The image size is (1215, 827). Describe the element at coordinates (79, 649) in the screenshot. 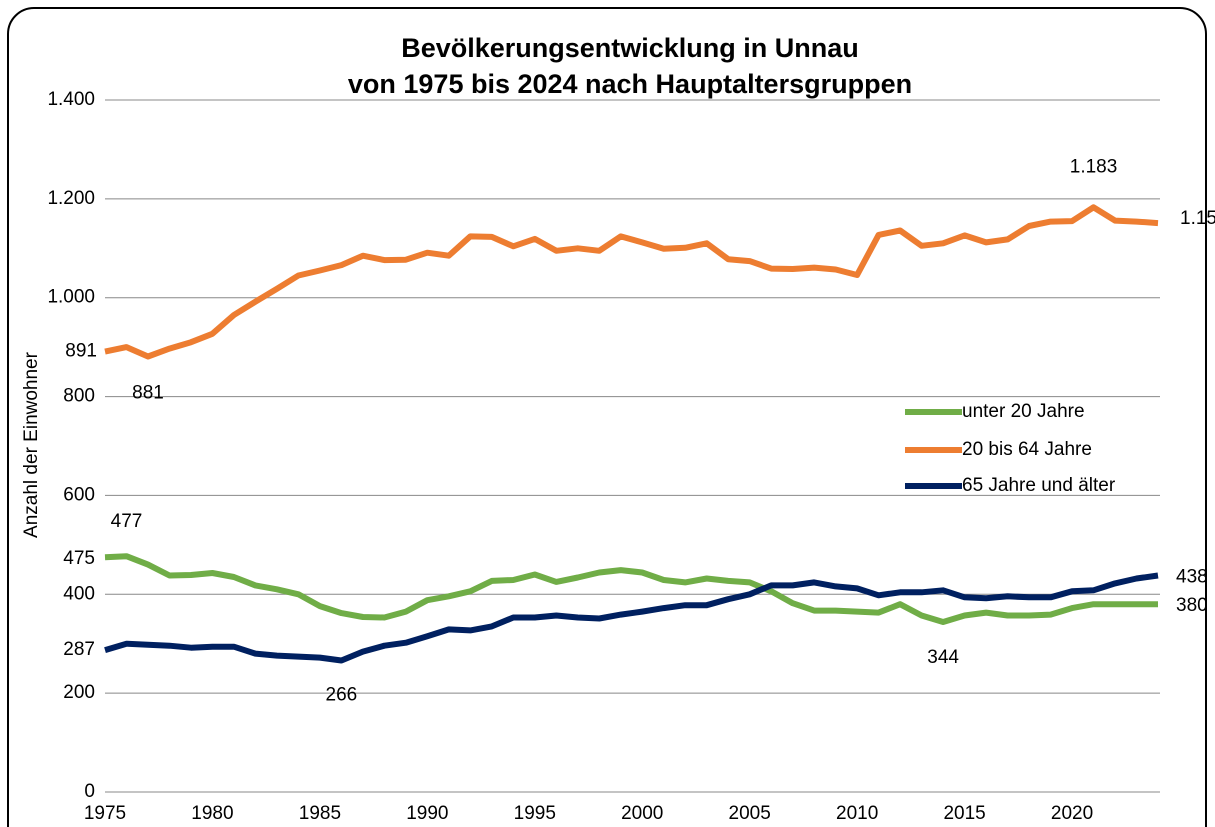

I see `data-label: 287` at that location.